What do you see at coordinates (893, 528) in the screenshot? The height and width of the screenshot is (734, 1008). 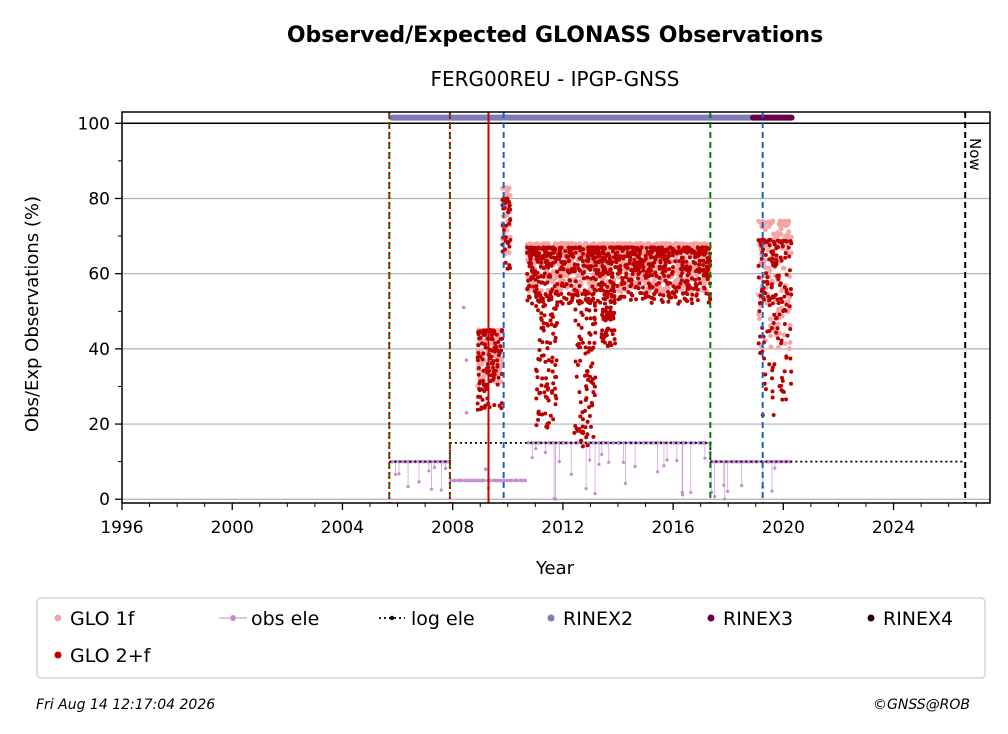 I see `x-tick-label: 2024` at bounding box center [893, 528].